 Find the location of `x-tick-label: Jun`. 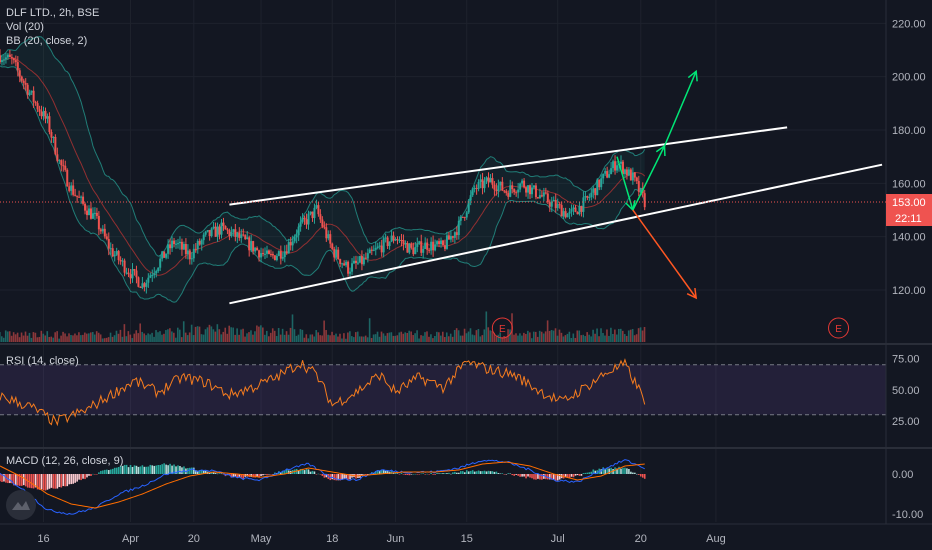

x-tick-label: Jun is located at coordinates (396, 539).